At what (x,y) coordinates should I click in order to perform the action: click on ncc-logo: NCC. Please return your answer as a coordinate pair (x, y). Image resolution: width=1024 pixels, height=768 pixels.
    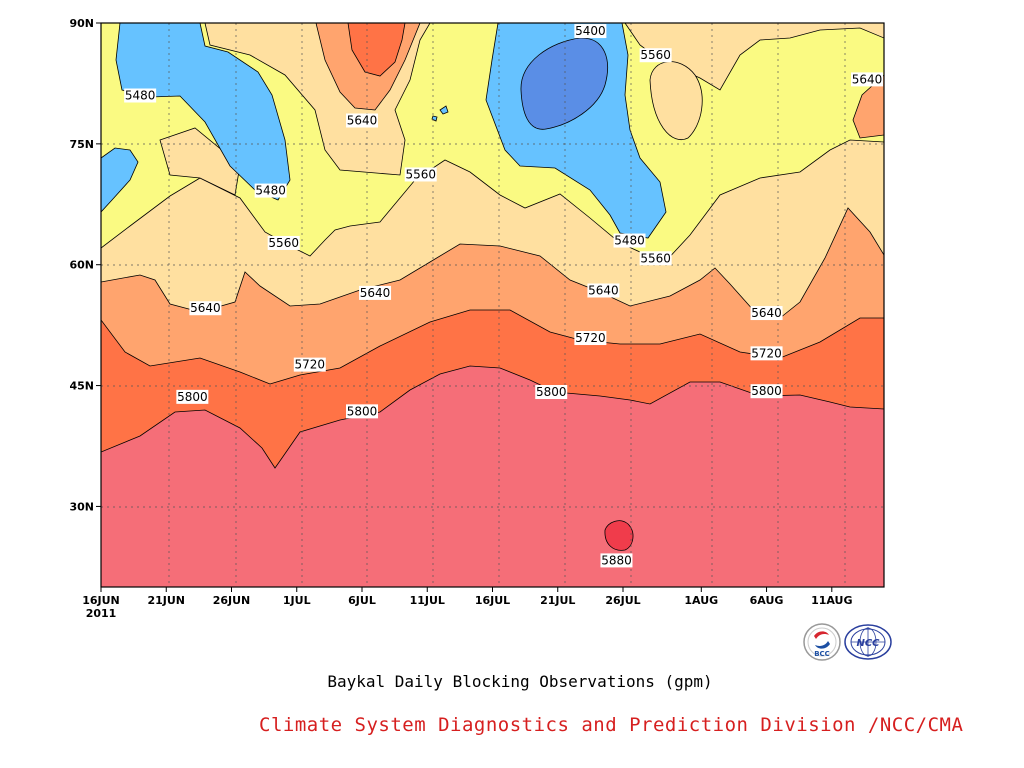
    Looking at the image, I should click on (868, 642).